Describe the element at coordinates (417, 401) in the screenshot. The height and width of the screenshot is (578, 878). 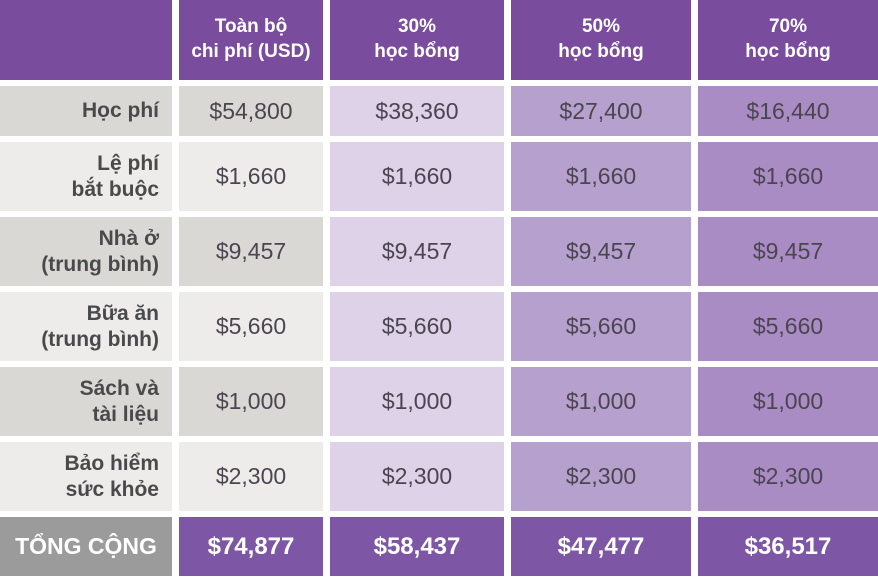
I see `cell-books-30: $1,000` at that location.